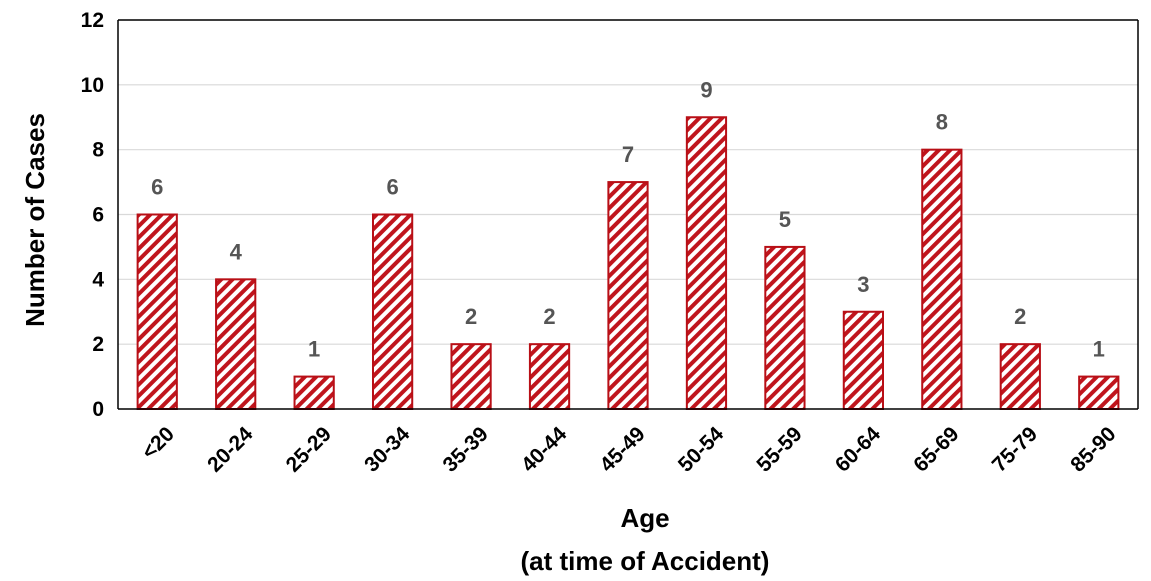  What do you see at coordinates (98, 409) in the screenshot?
I see `y-tick-label: 0` at bounding box center [98, 409].